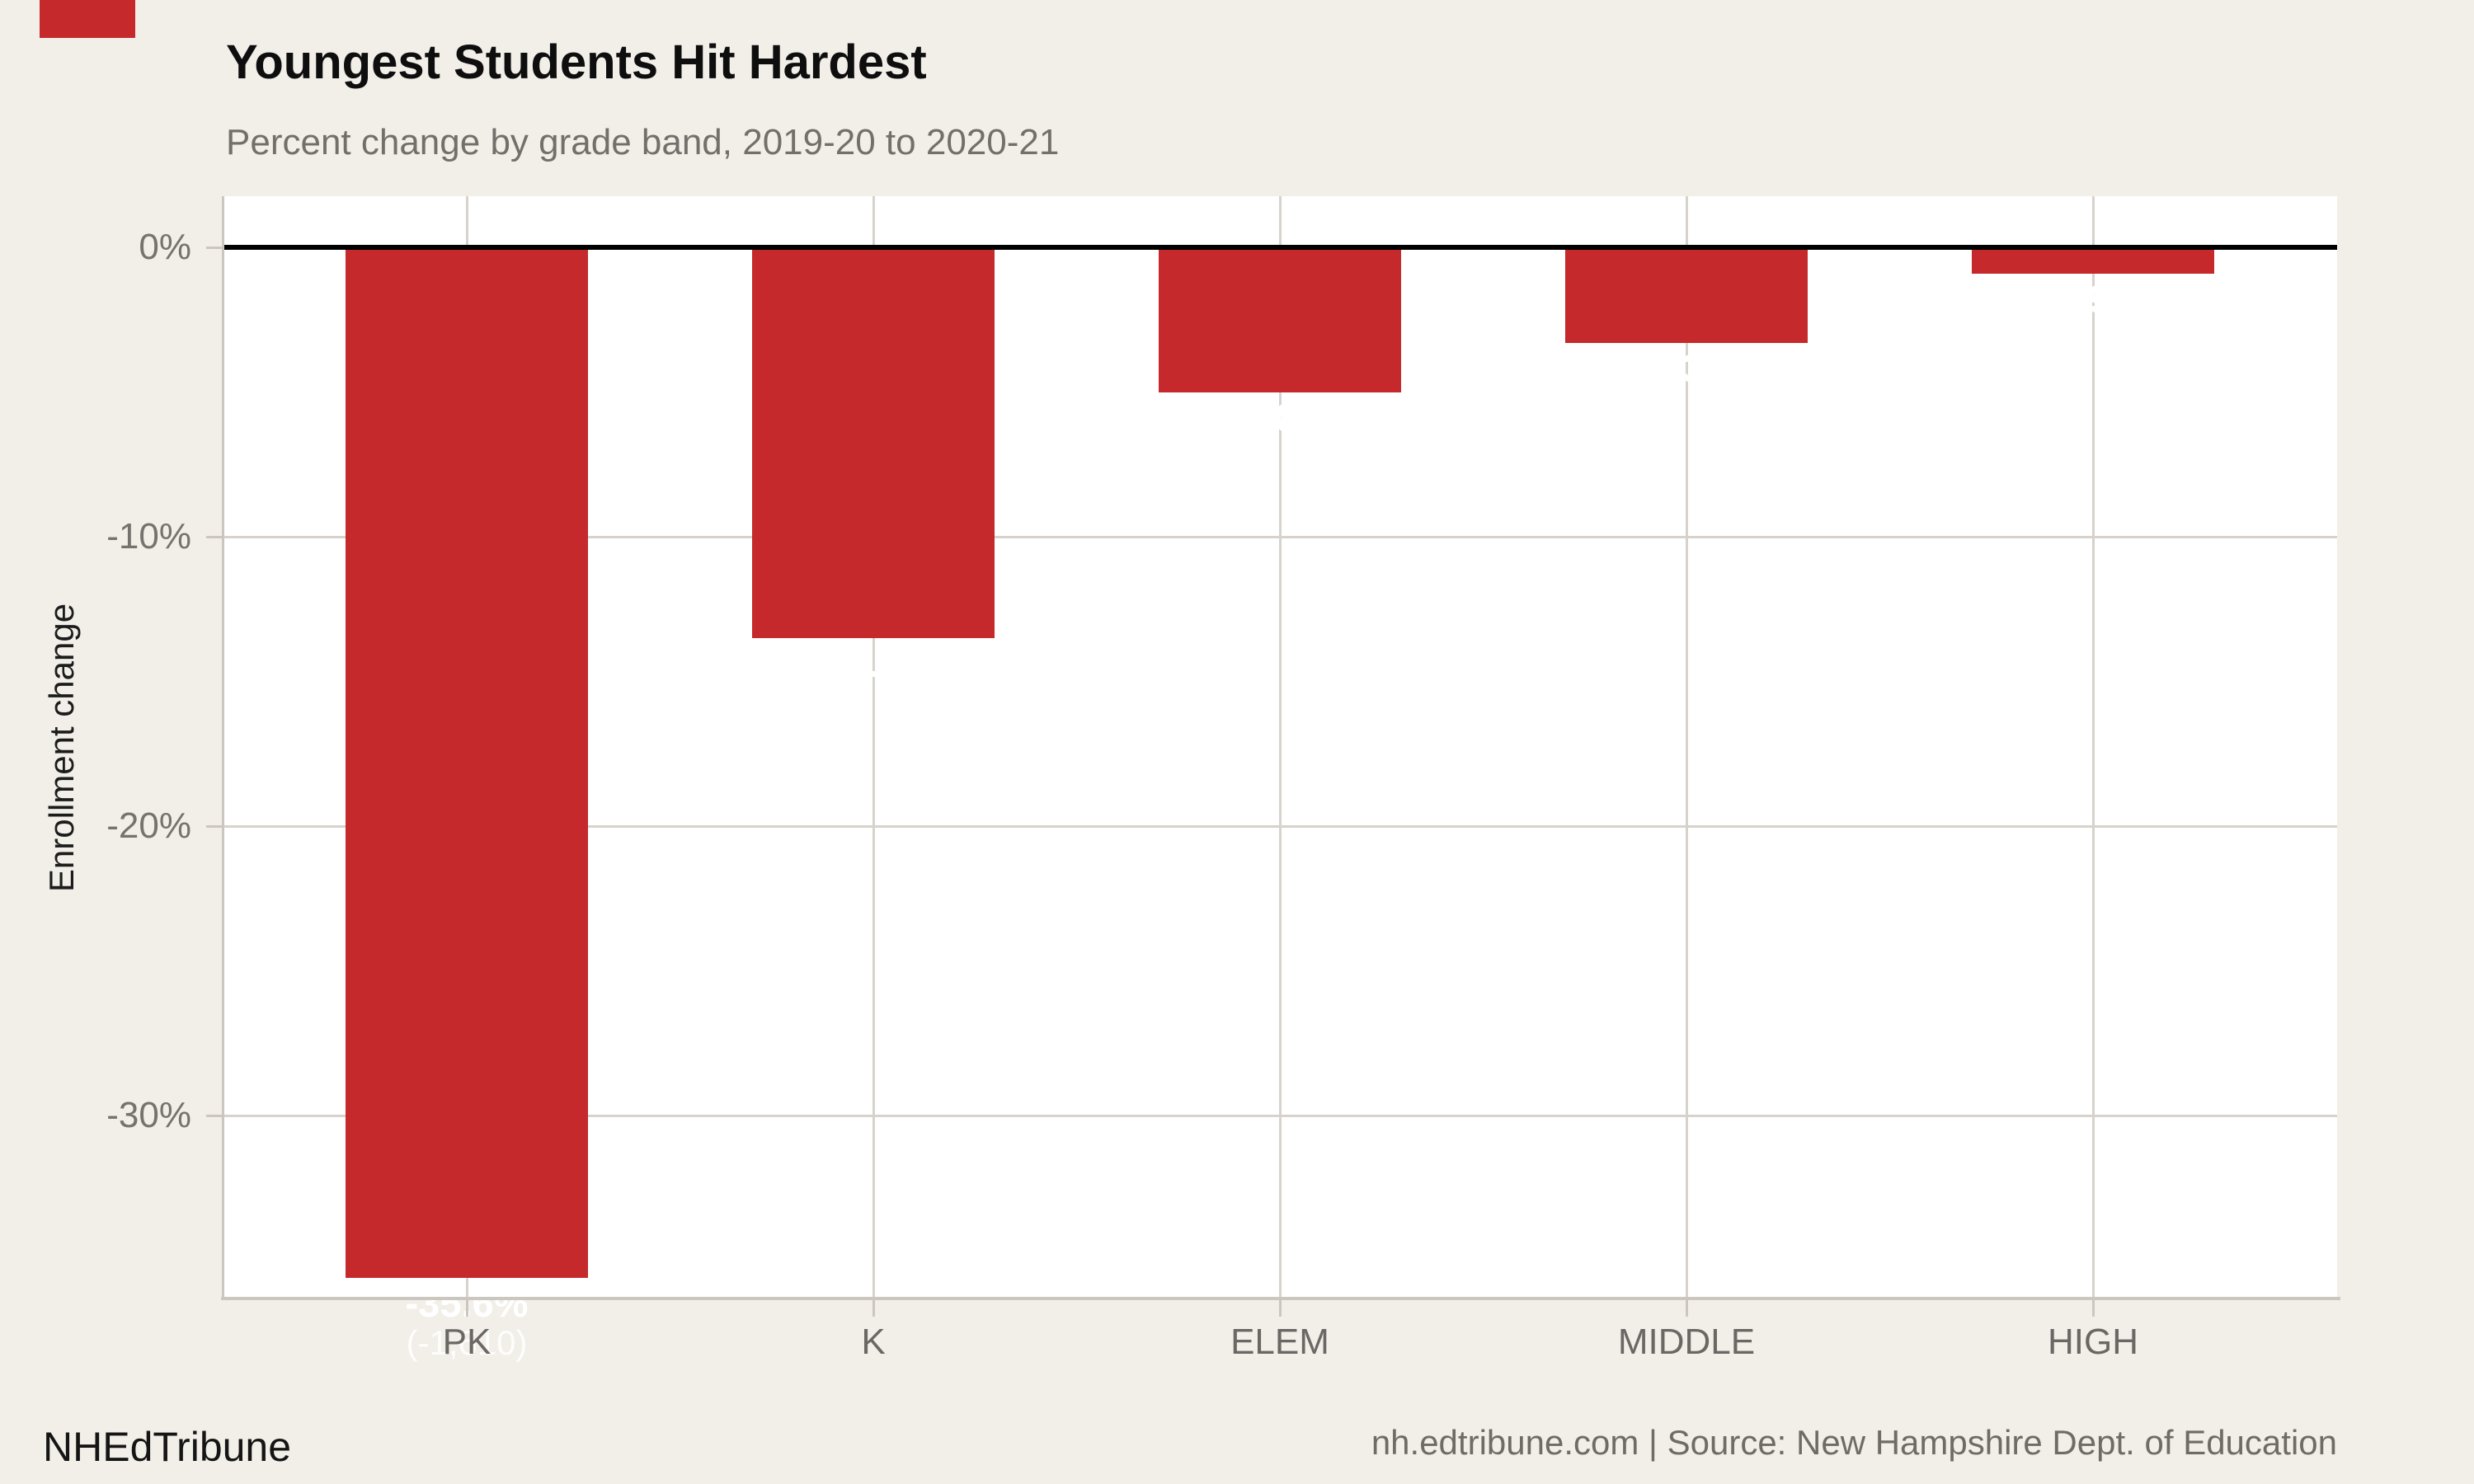 This screenshot has width=2474, height=1484. What do you see at coordinates (1279, 1342) in the screenshot?
I see `x-axis-category-label: ELEM` at bounding box center [1279, 1342].